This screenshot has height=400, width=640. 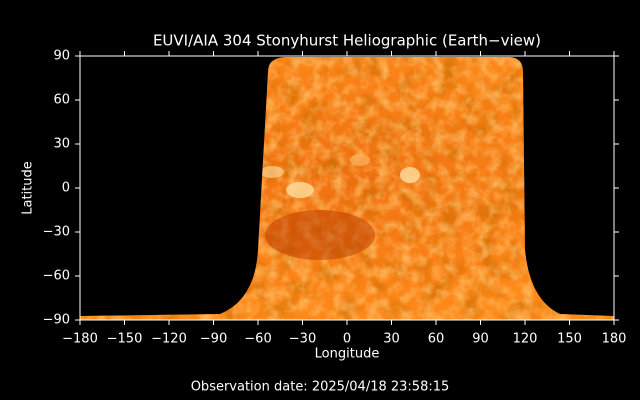 What do you see at coordinates (347, 339) in the screenshot?
I see `x-tick-label: 0` at bounding box center [347, 339].